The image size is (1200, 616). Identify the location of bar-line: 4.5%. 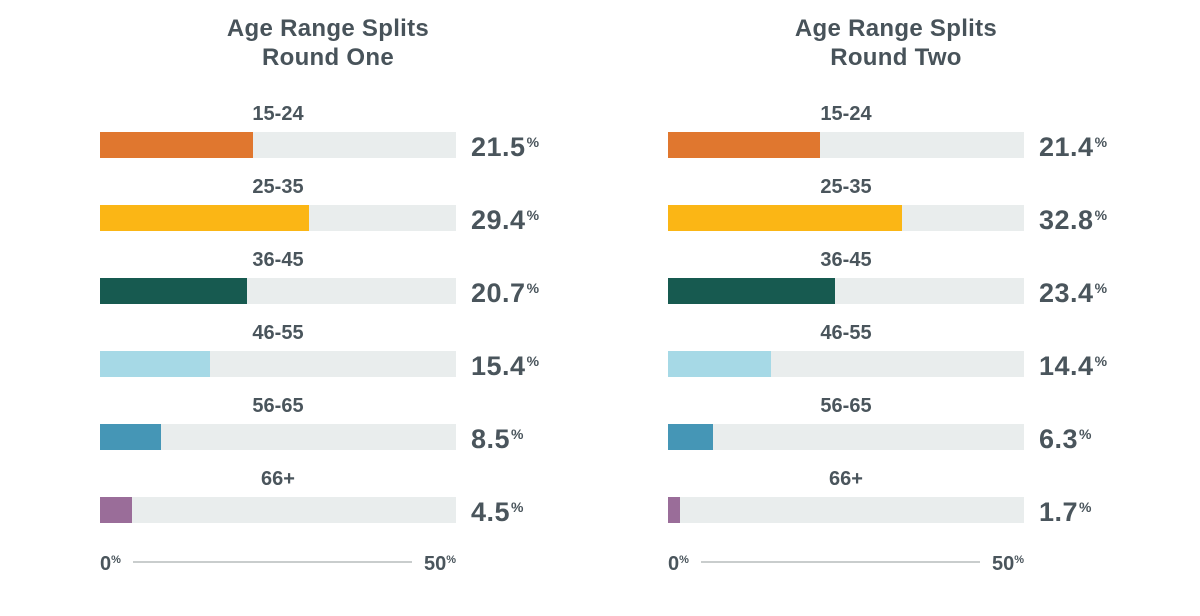
(335, 510).